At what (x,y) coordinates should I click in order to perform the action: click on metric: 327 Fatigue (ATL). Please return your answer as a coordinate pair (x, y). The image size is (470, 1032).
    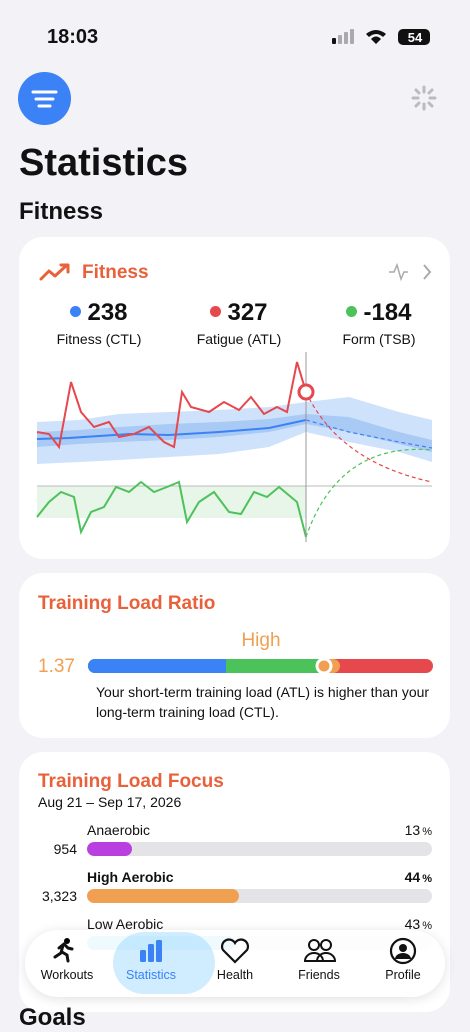
    Looking at the image, I should click on (239, 323).